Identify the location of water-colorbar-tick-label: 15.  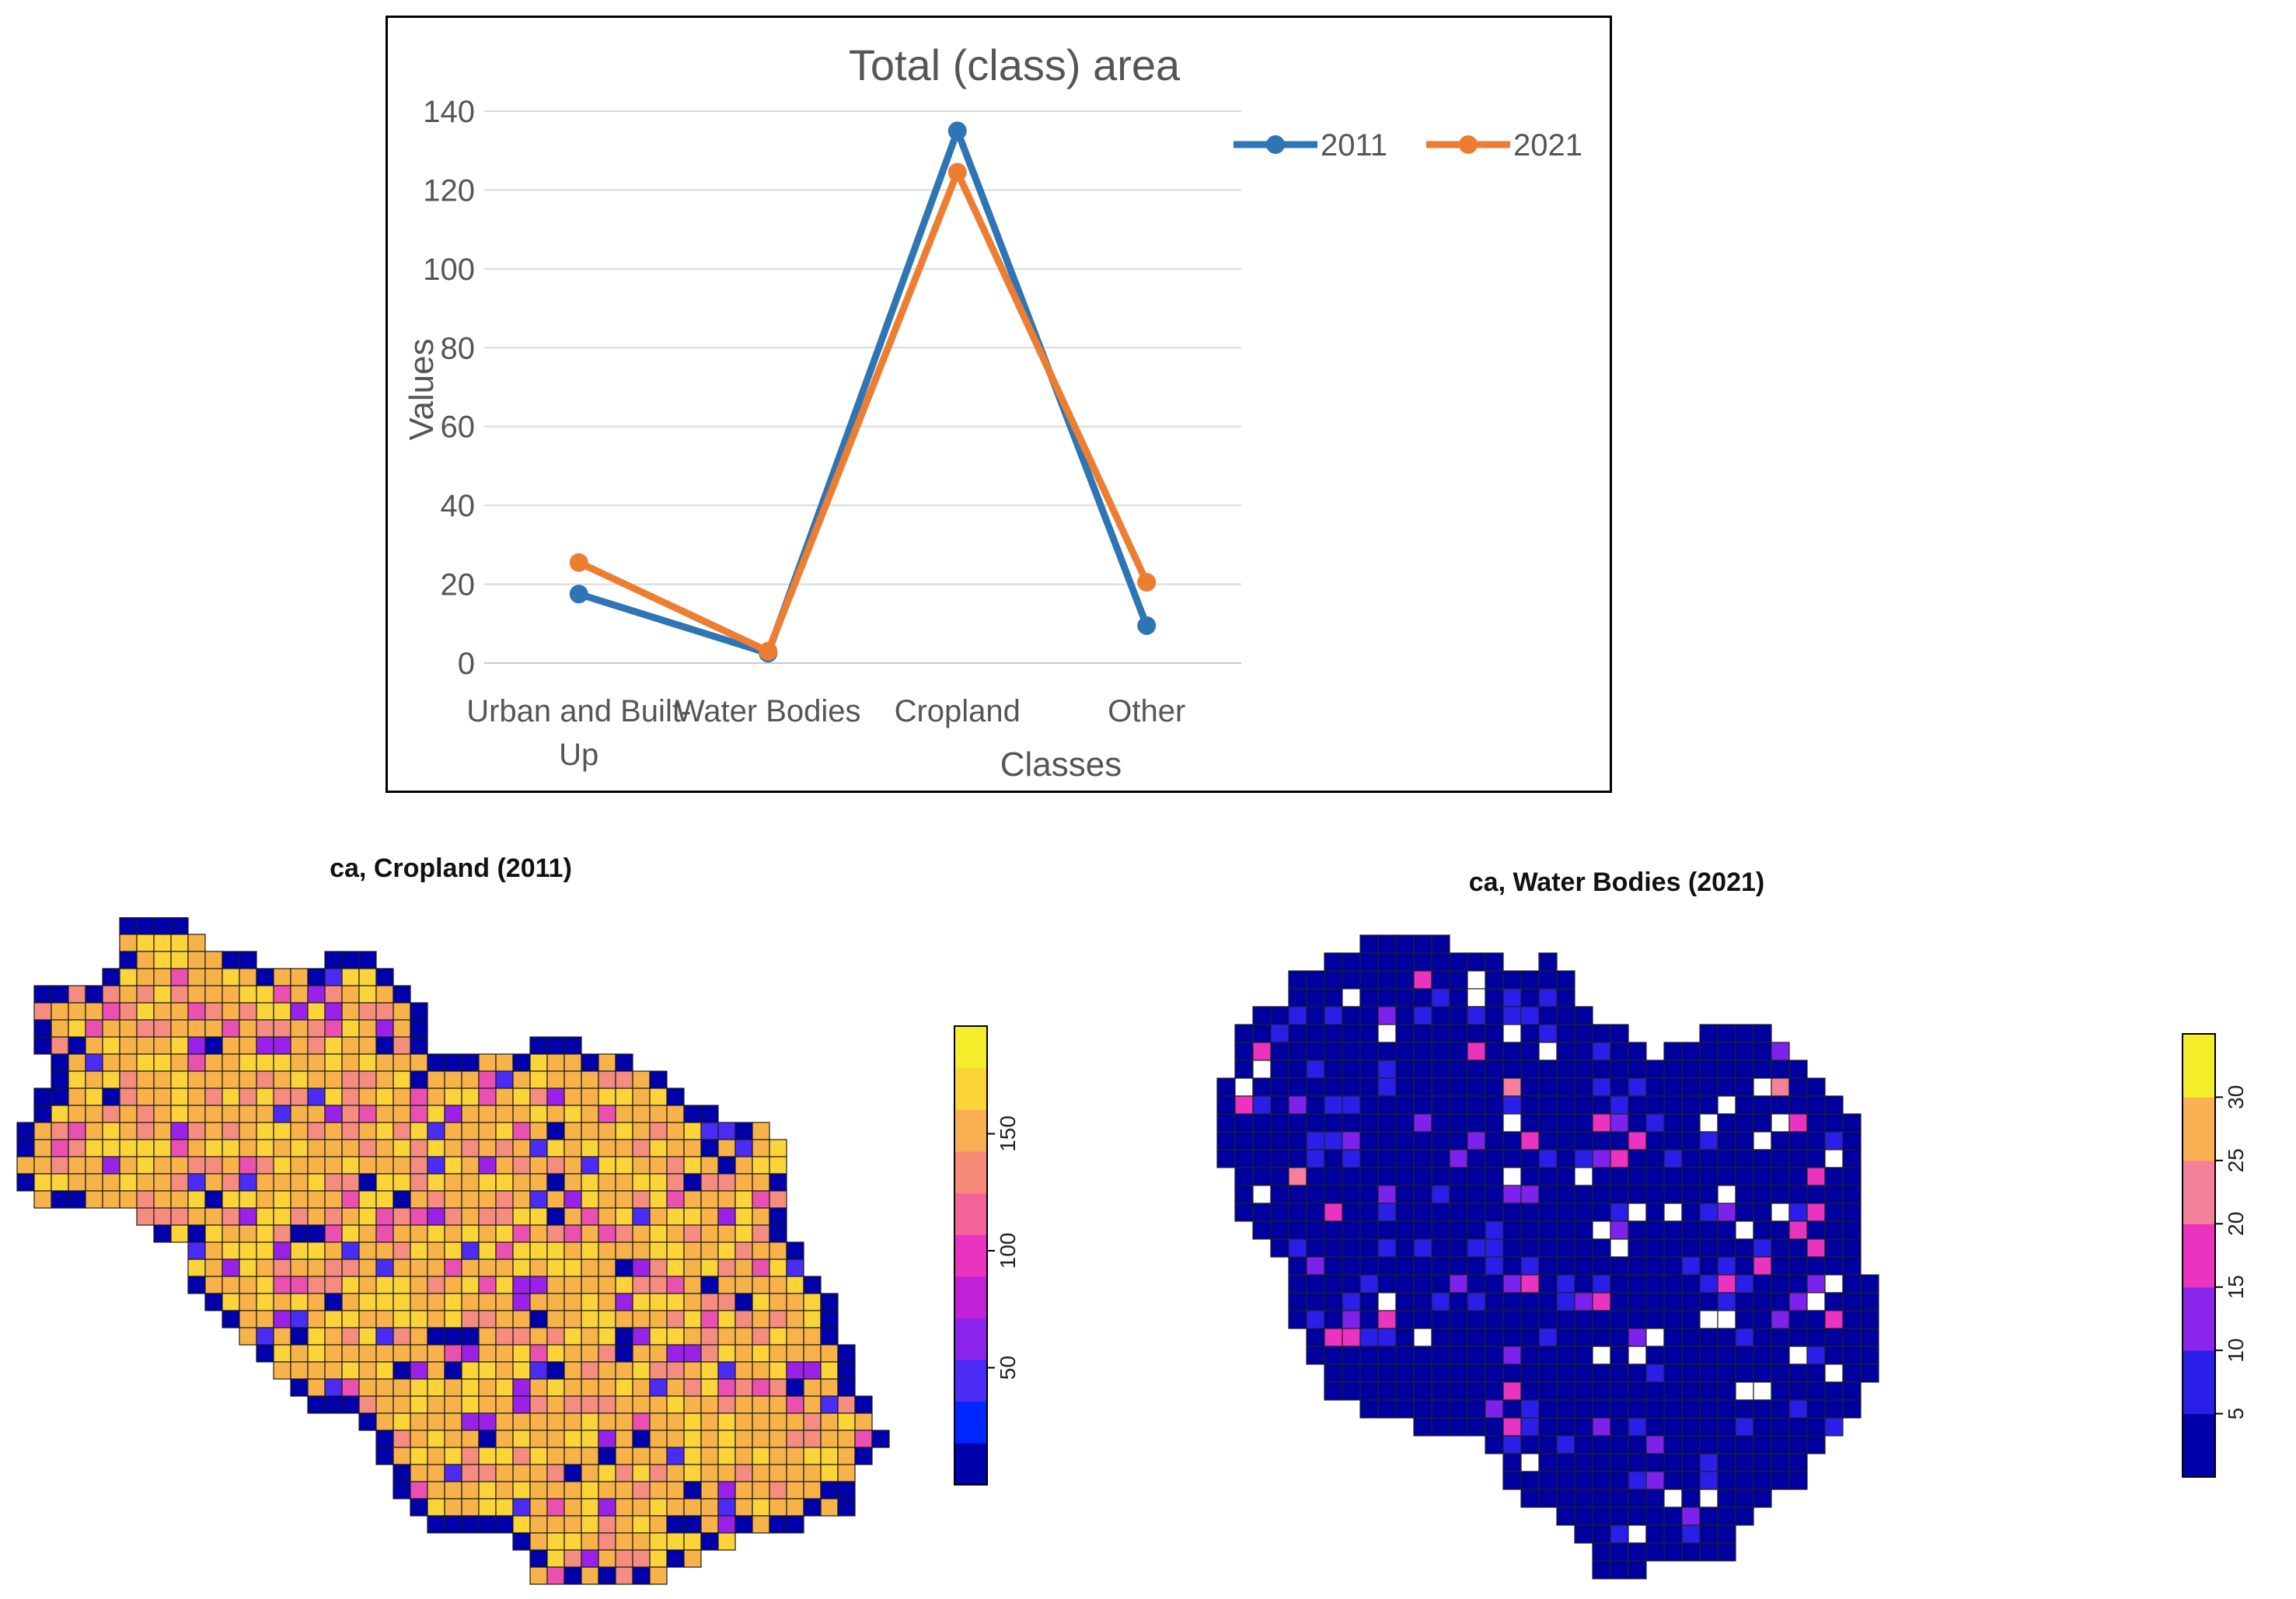
(2236, 1287).